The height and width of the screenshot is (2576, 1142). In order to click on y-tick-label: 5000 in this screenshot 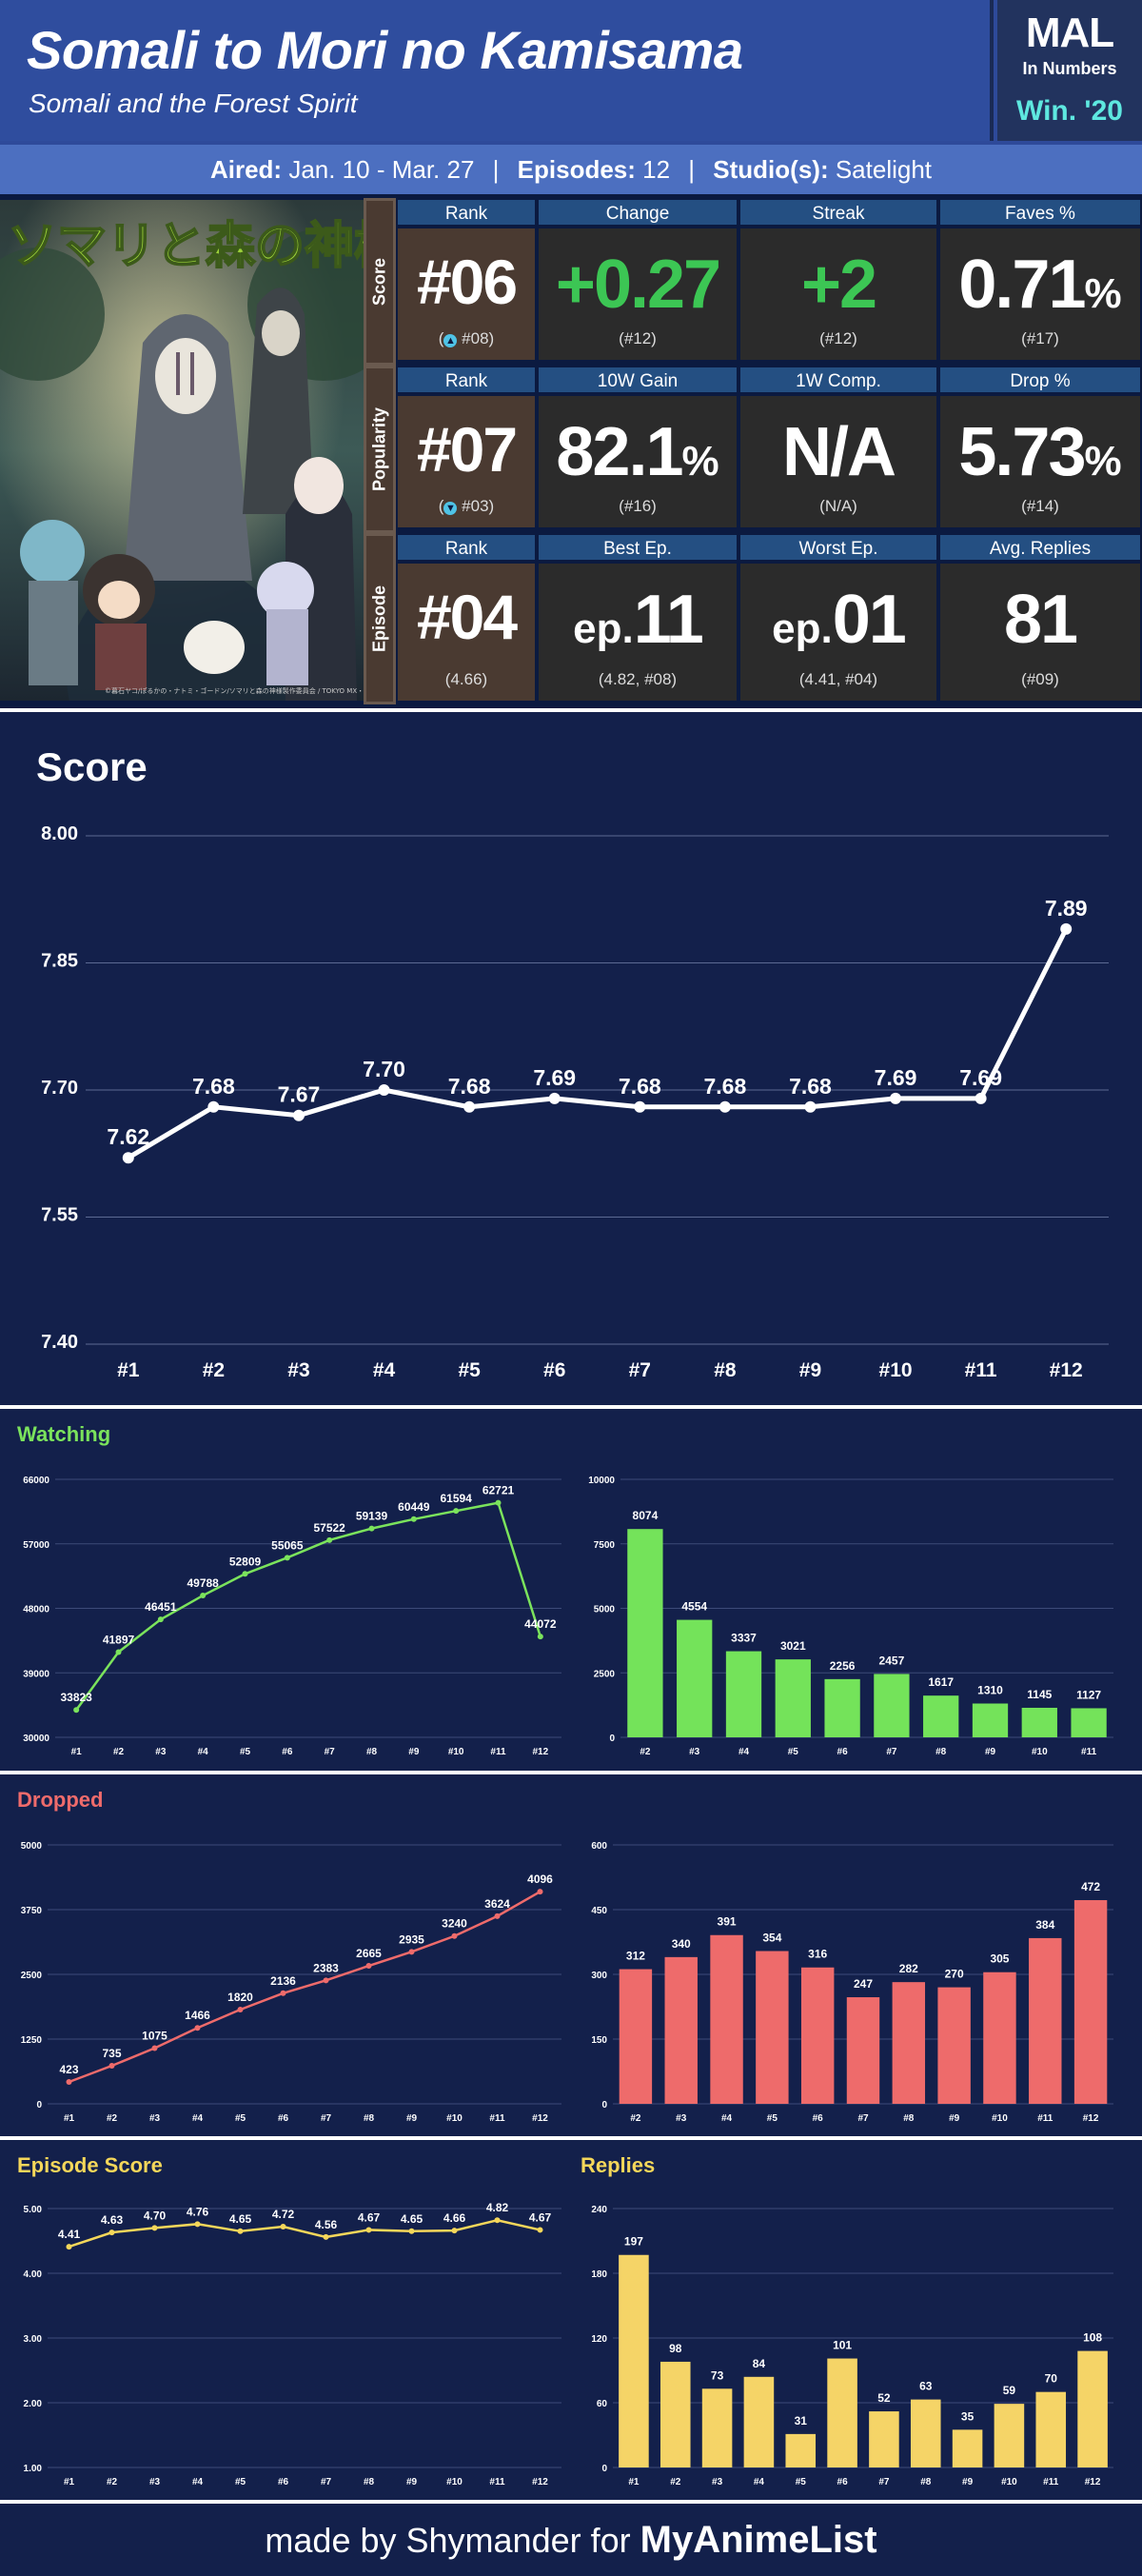, I will do `click(605, 1610)`.